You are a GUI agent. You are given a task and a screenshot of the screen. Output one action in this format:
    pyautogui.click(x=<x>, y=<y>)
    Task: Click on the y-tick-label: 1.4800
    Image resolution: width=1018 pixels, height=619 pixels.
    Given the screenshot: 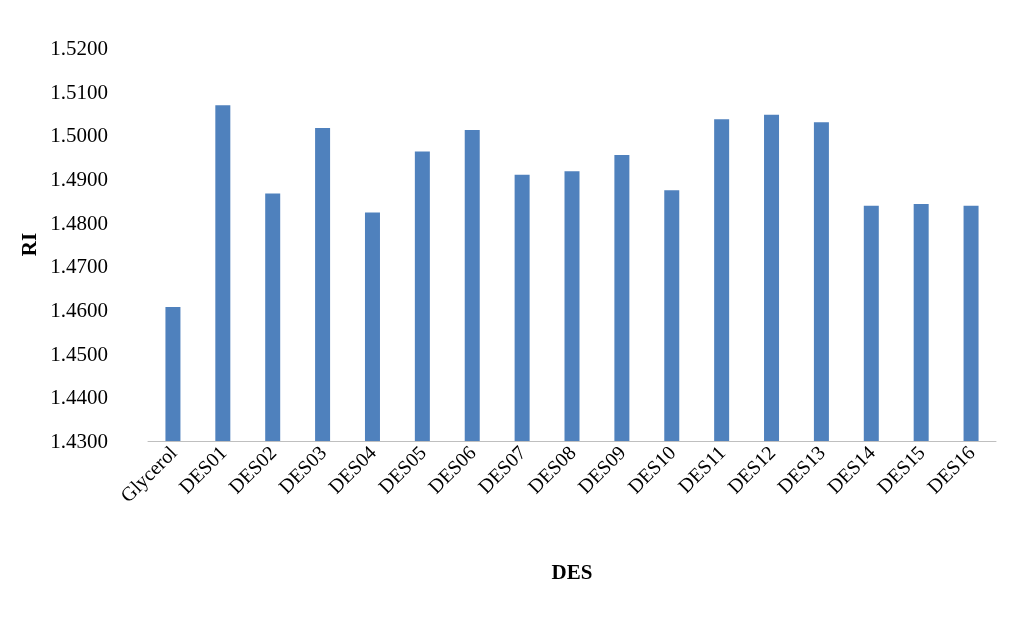 What is the action you would take?
    pyautogui.click(x=79, y=222)
    